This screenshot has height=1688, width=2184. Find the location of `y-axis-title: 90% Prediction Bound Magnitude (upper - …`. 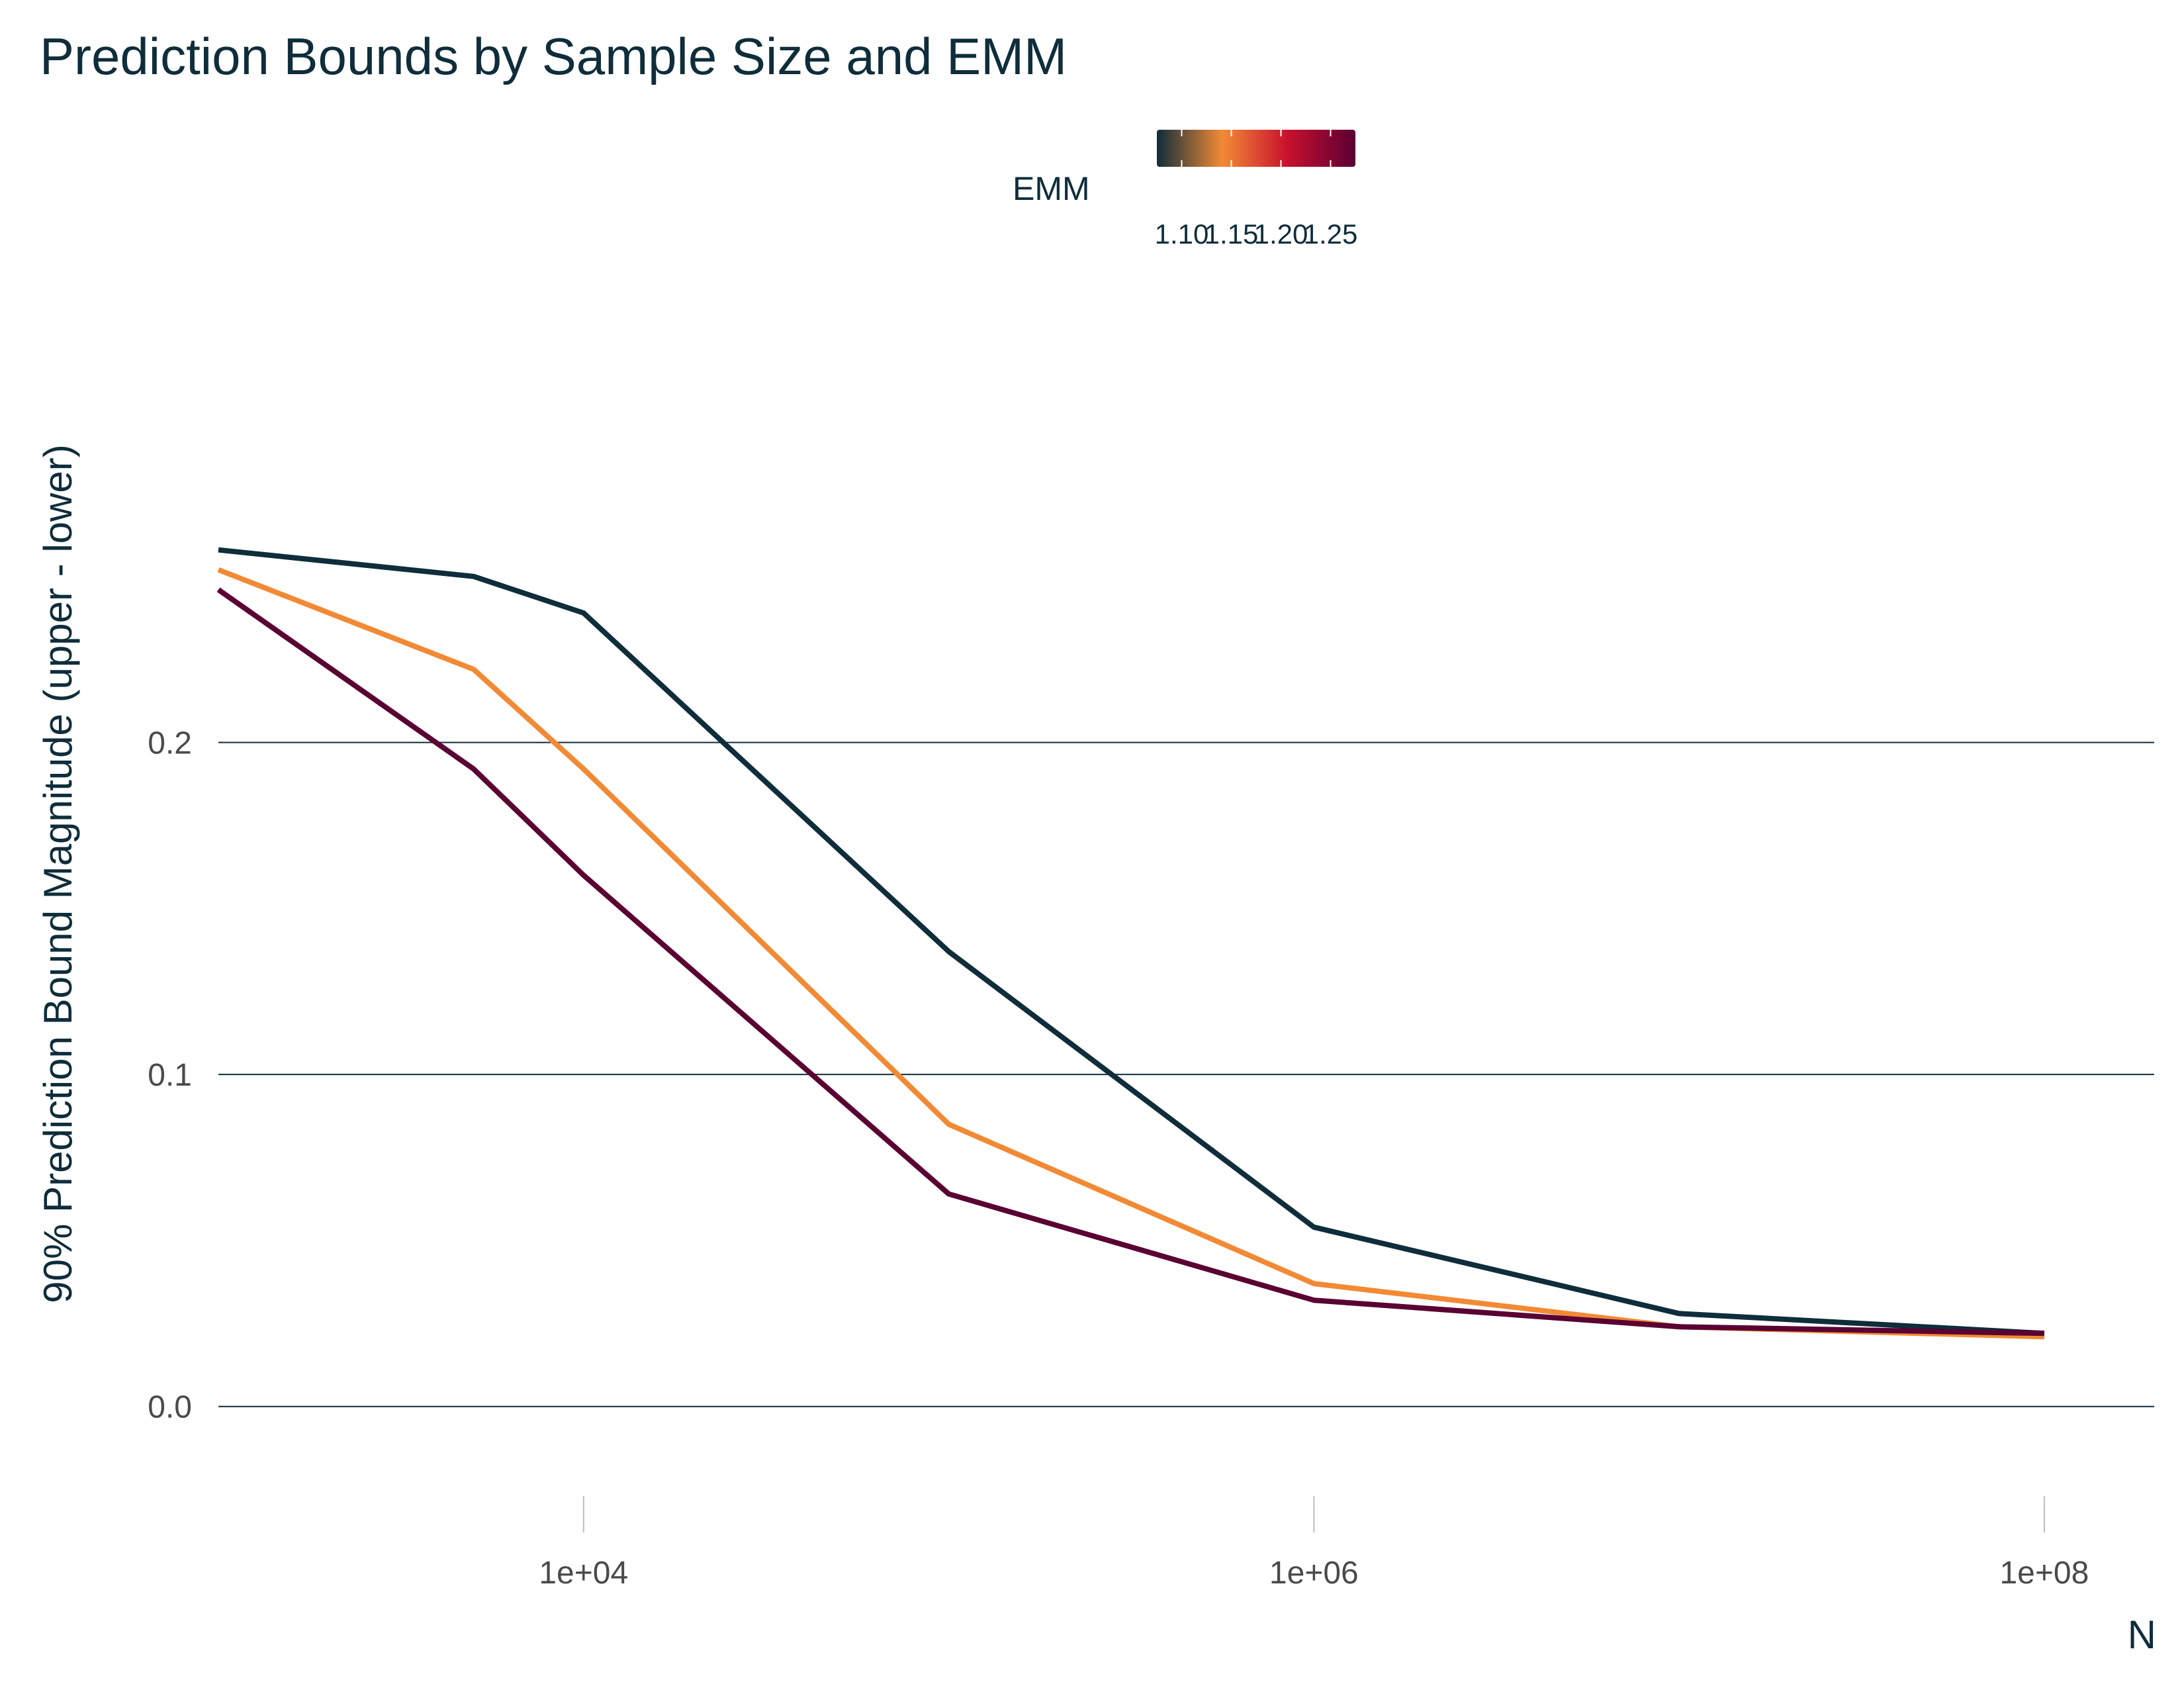

y-axis-title: 90% Prediction Bound Magnitude (upper - … is located at coordinates (58, 873).